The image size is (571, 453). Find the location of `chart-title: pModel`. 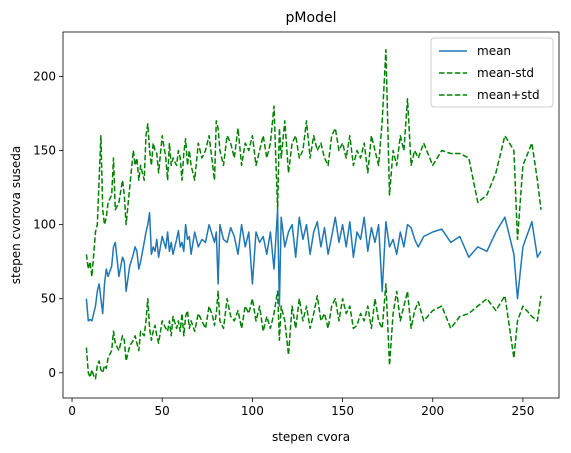

chart-title: pModel is located at coordinates (311, 18).